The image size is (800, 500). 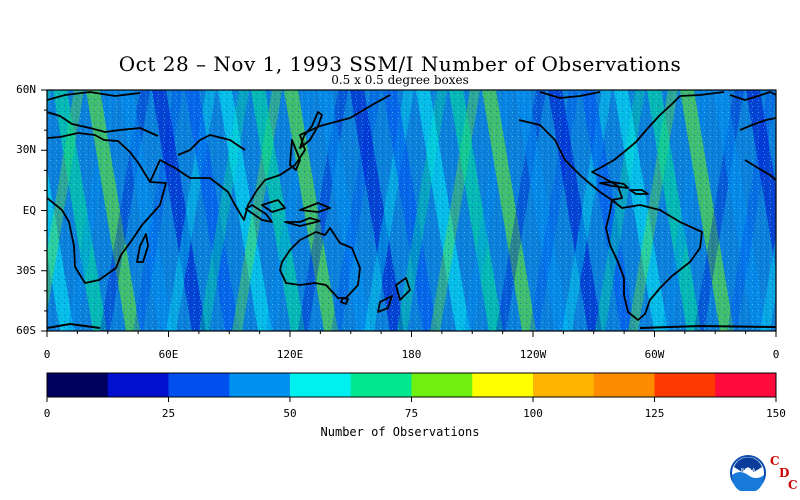 I want to click on noaa-logo-icon: NOAA, so click(x=748, y=473).